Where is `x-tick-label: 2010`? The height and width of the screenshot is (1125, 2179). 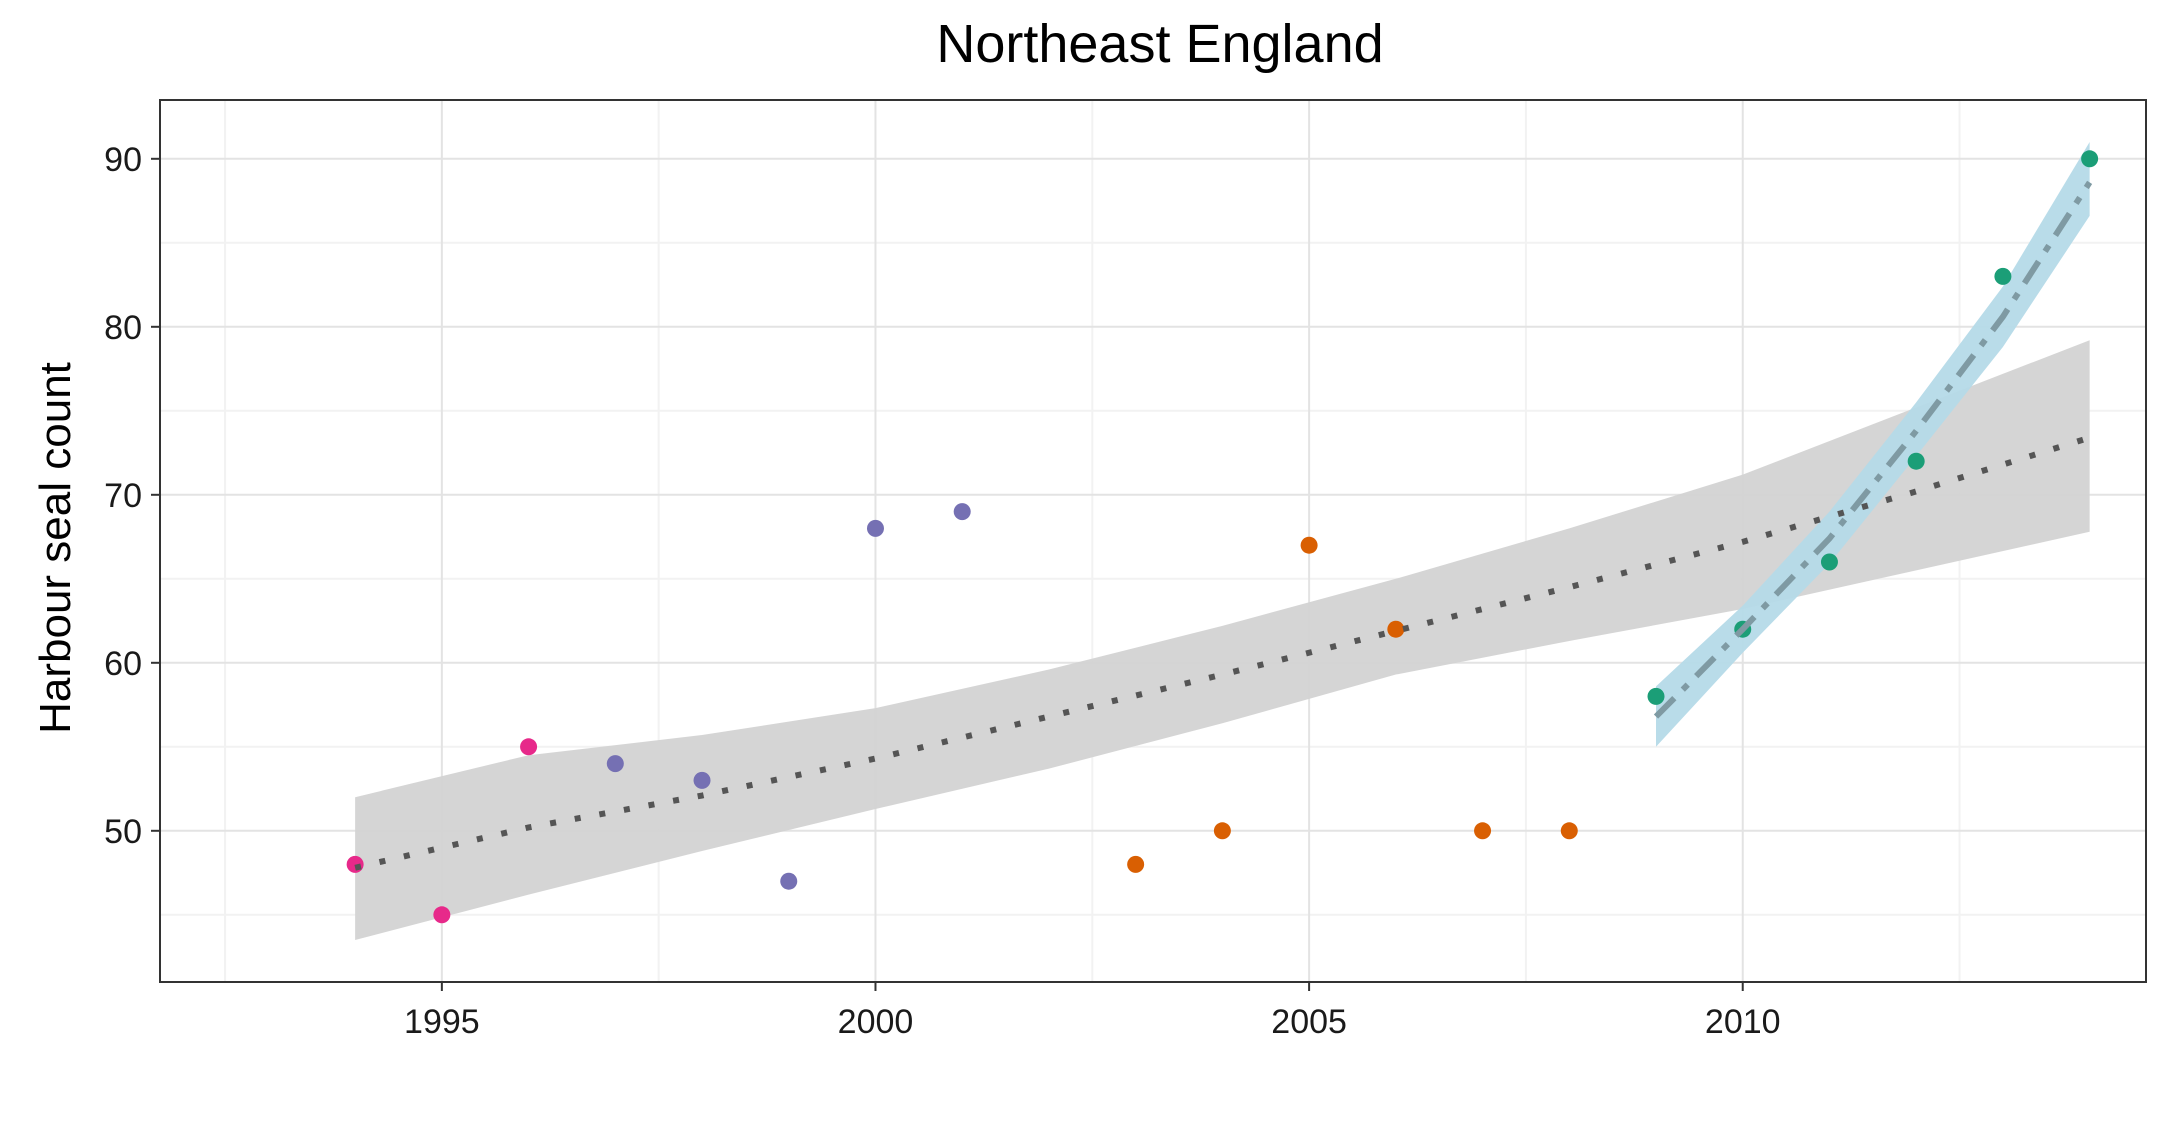
x-tick-label: 2010 is located at coordinates (1743, 1022).